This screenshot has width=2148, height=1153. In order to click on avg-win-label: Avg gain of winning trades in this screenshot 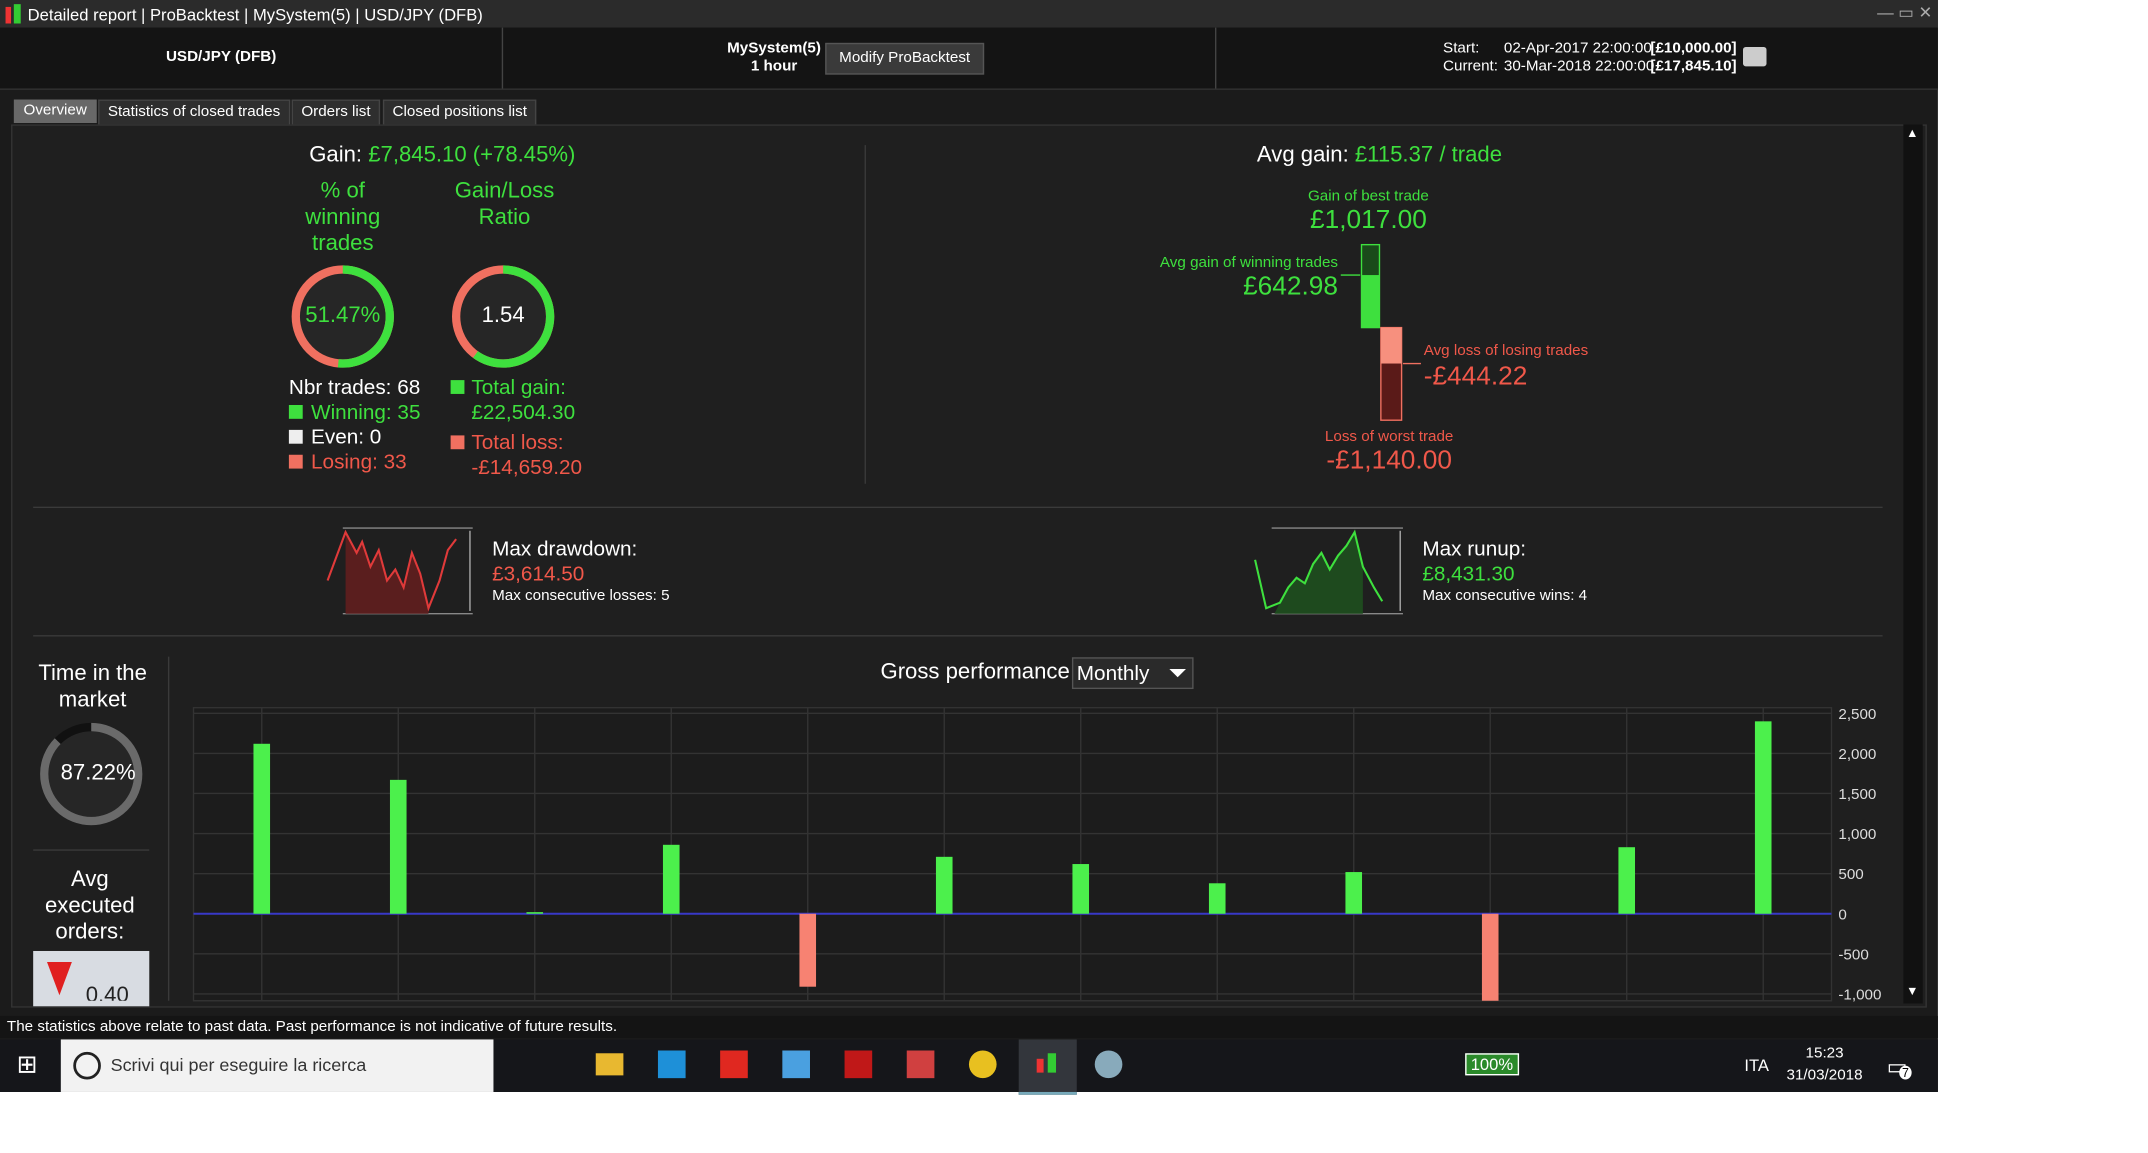, I will do `click(1249, 262)`.